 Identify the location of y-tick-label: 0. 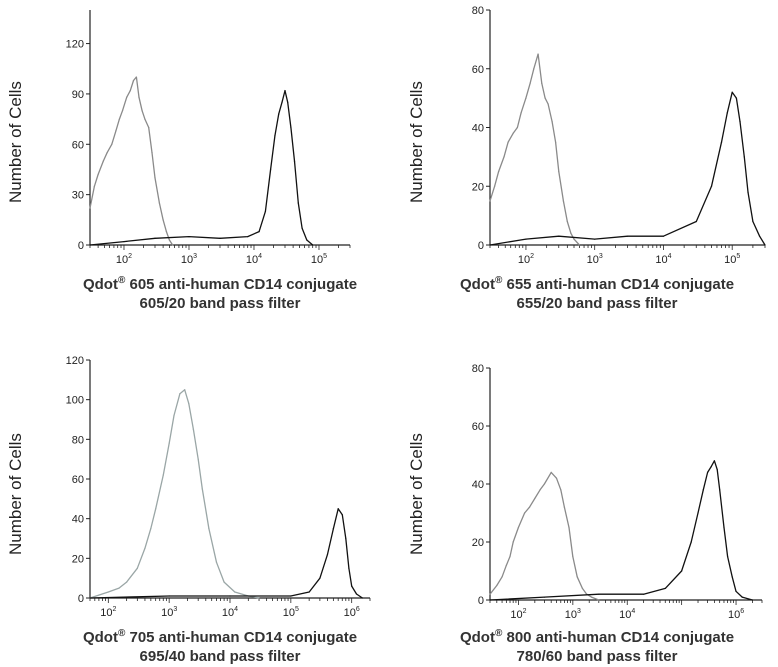
(481, 246).